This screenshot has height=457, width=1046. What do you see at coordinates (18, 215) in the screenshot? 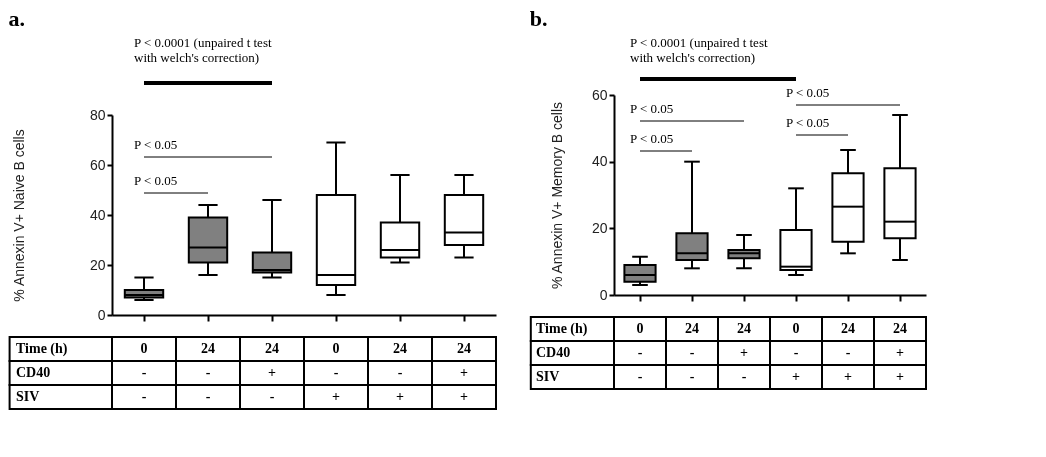
I see `y-axis-title: % Annexin V+ Naive B cells` at bounding box center [18, 215].